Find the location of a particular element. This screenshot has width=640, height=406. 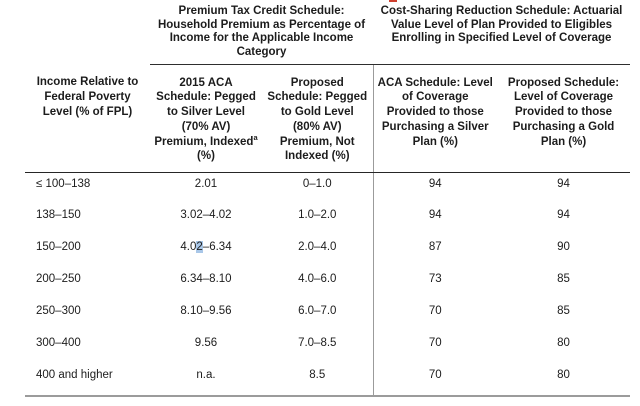

table-row: 138–150 3.02–4.02 1.0–2.0 94 94 is located at coordinates (327, 220).